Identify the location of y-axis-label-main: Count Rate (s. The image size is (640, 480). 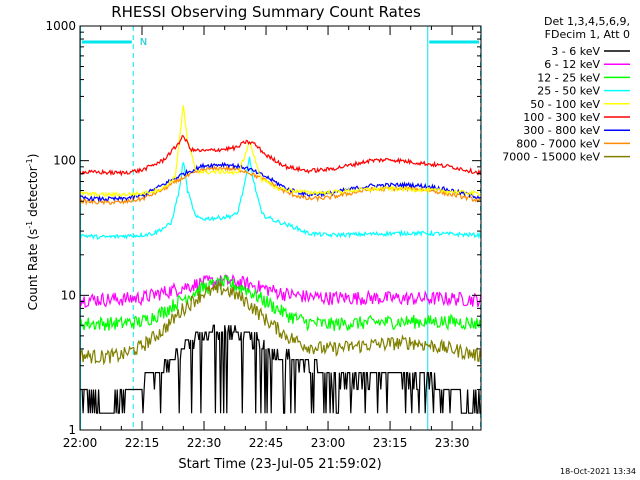
(33, 270).